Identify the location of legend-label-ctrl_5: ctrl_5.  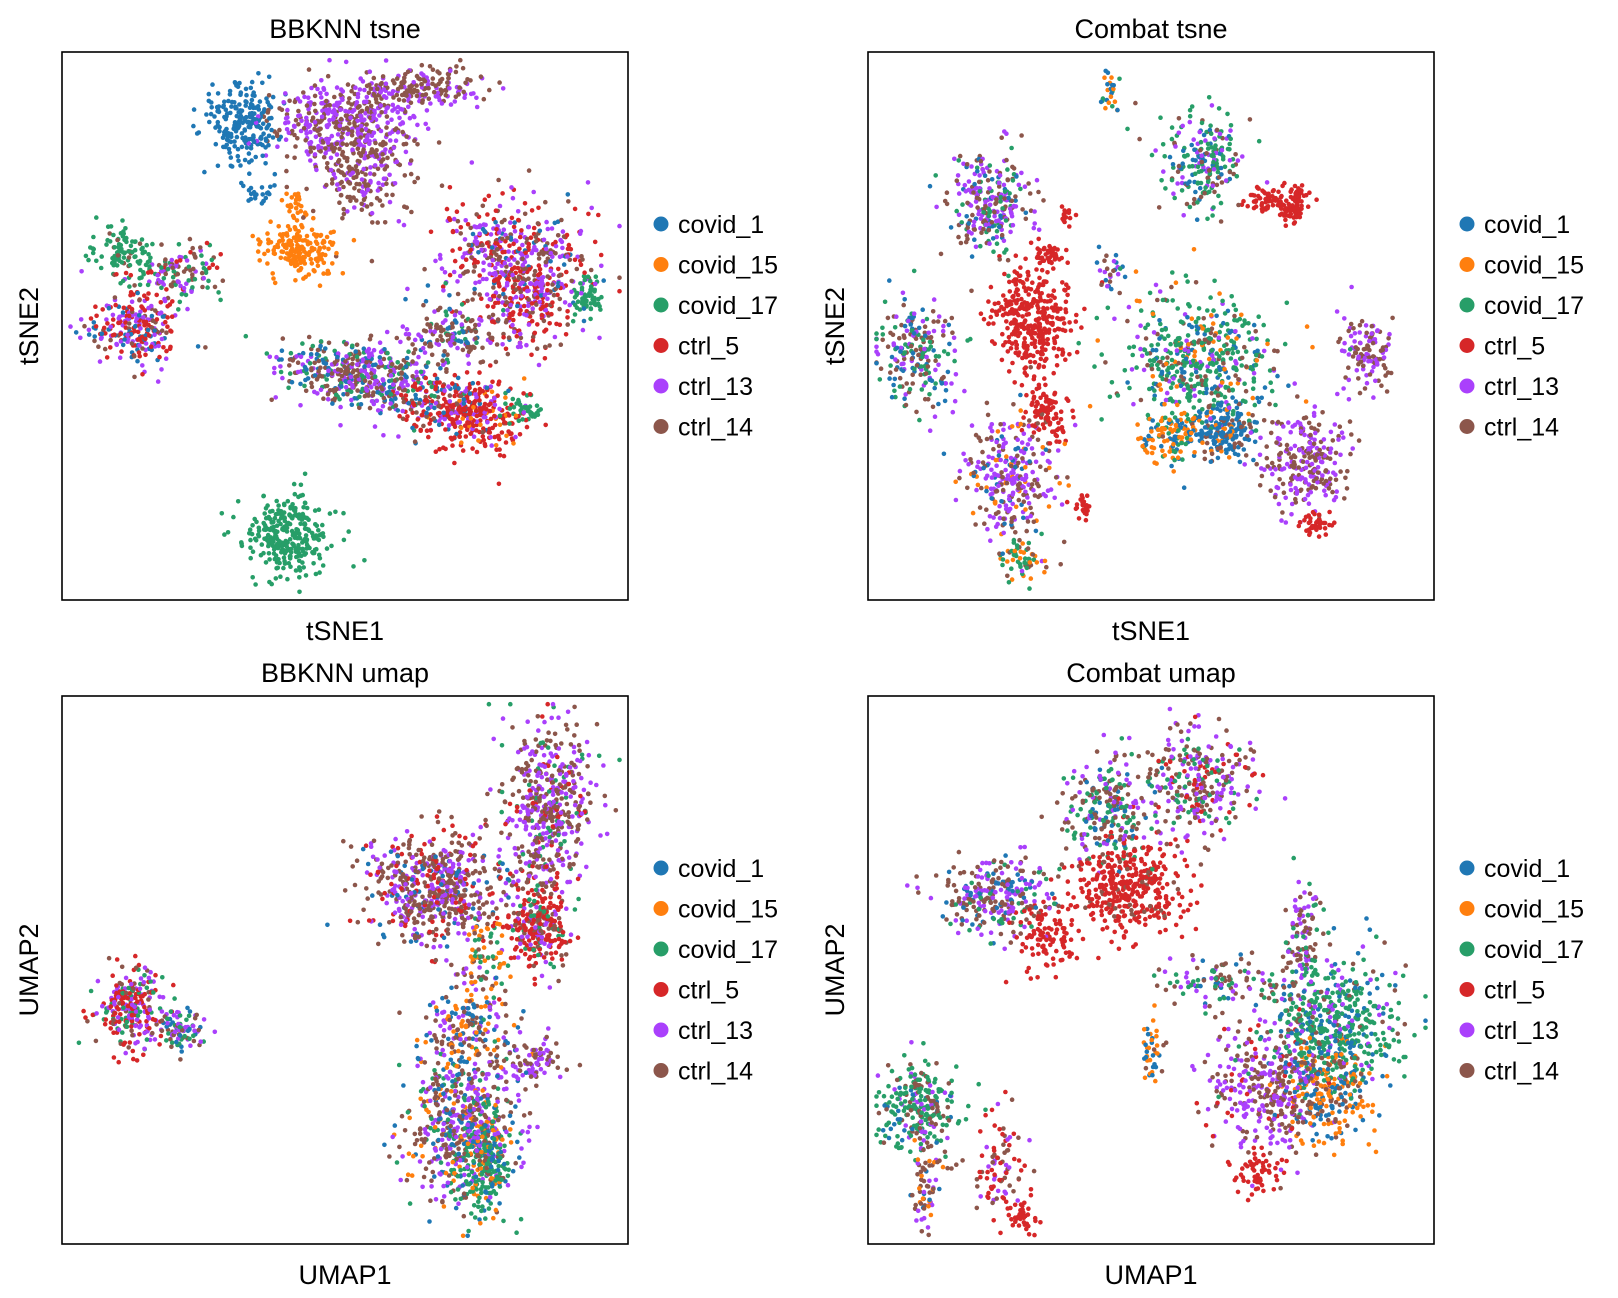
(708, 347).